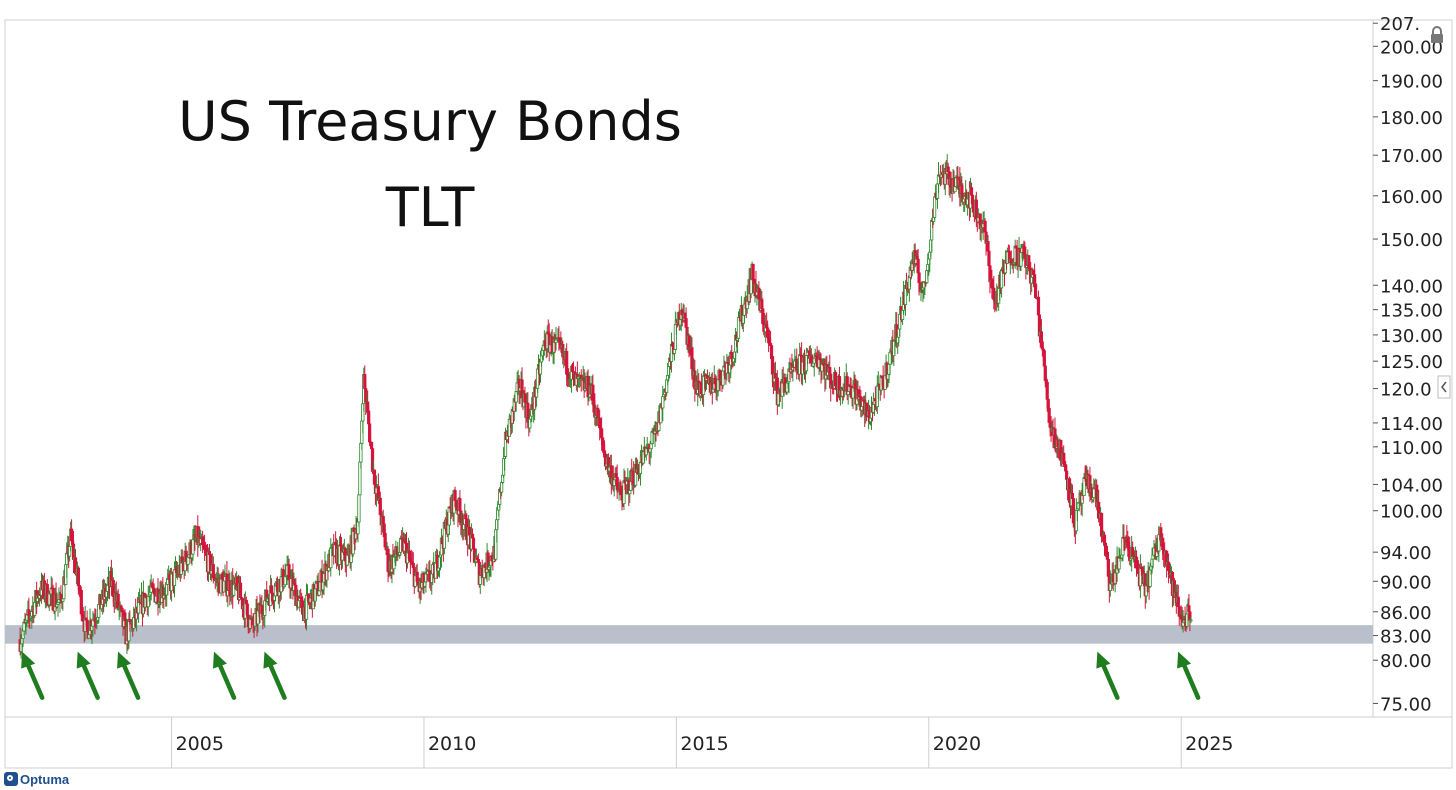 The width and height of the screenshot is (1456, 790). What do you see at coordinates (11, 779) in the screenshot?
I see `optuma-logo-icon` at bounding box center [11, 779].